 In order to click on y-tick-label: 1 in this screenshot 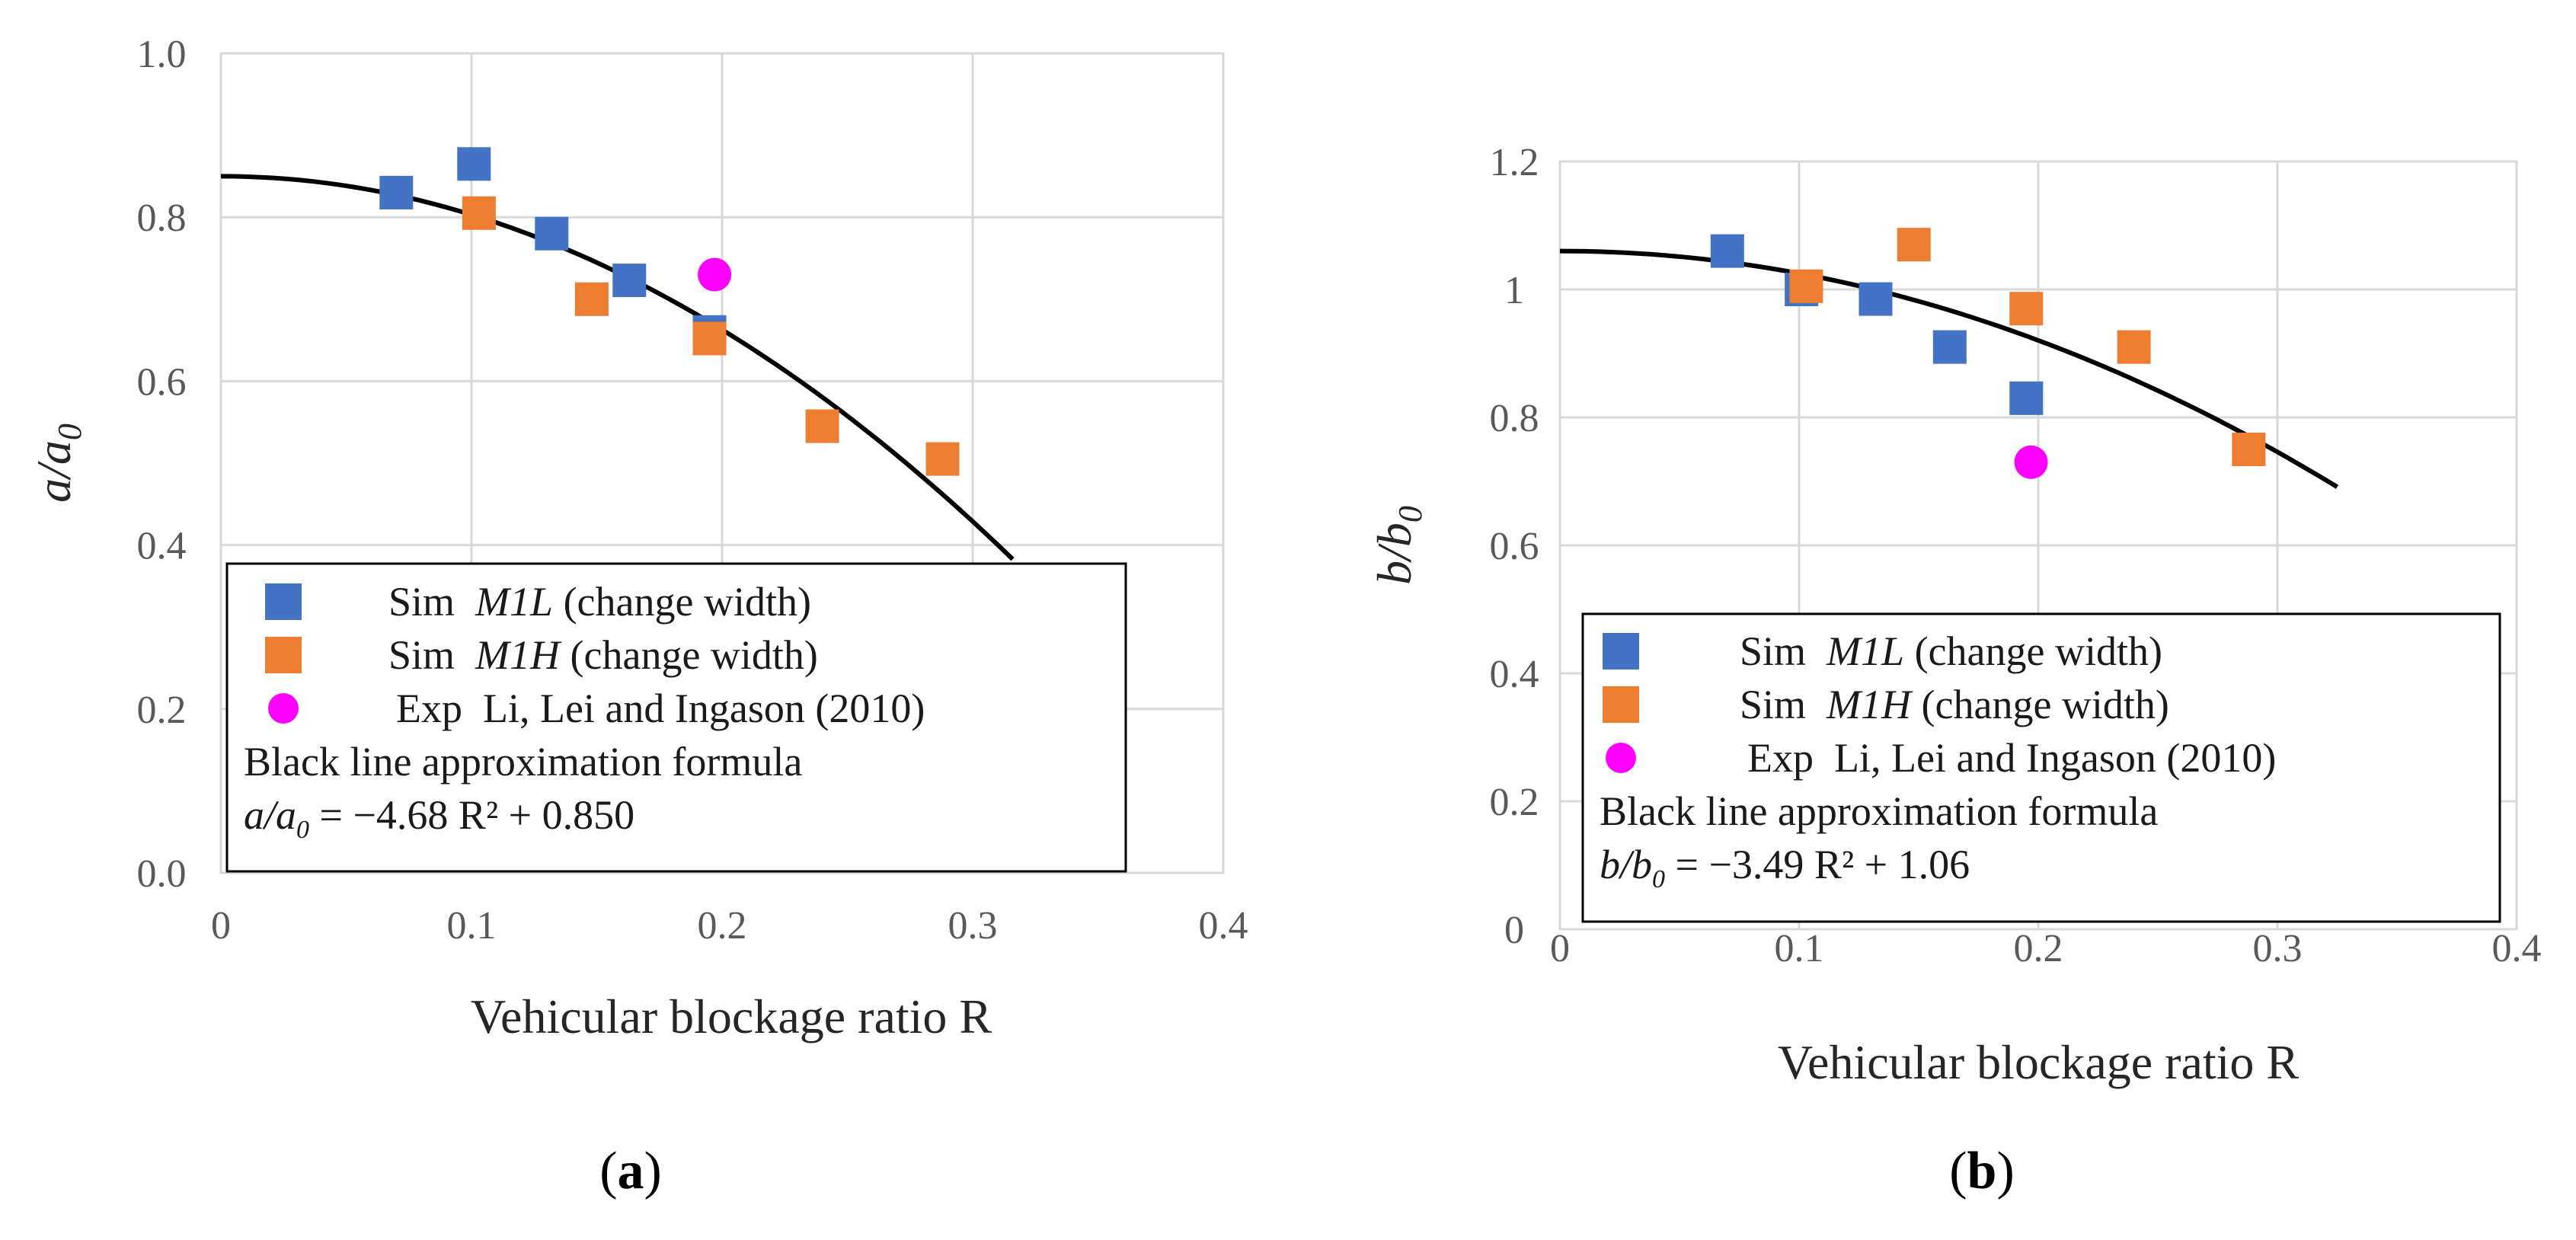, I will do `click(1514, 290)`.